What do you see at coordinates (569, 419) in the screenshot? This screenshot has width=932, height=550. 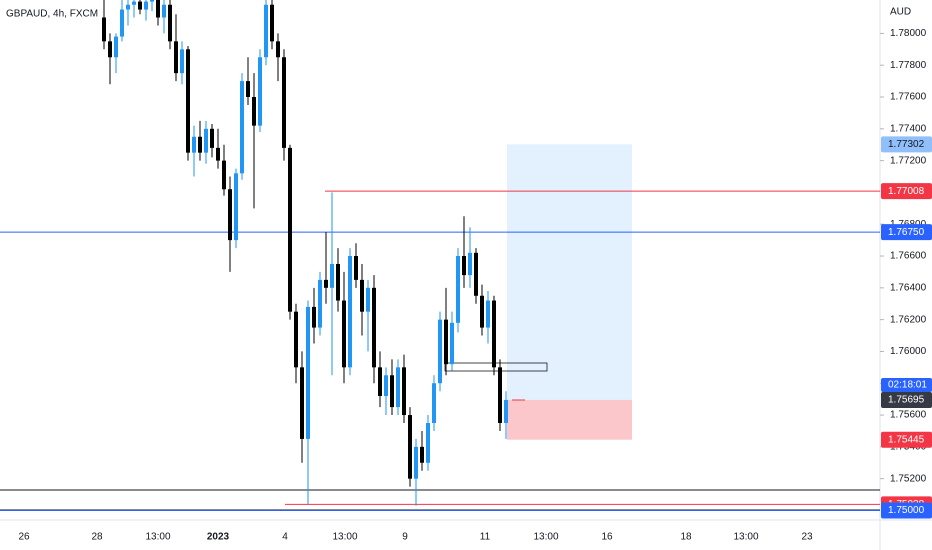 I see `stop-zone` at bounding box center [569, 419].